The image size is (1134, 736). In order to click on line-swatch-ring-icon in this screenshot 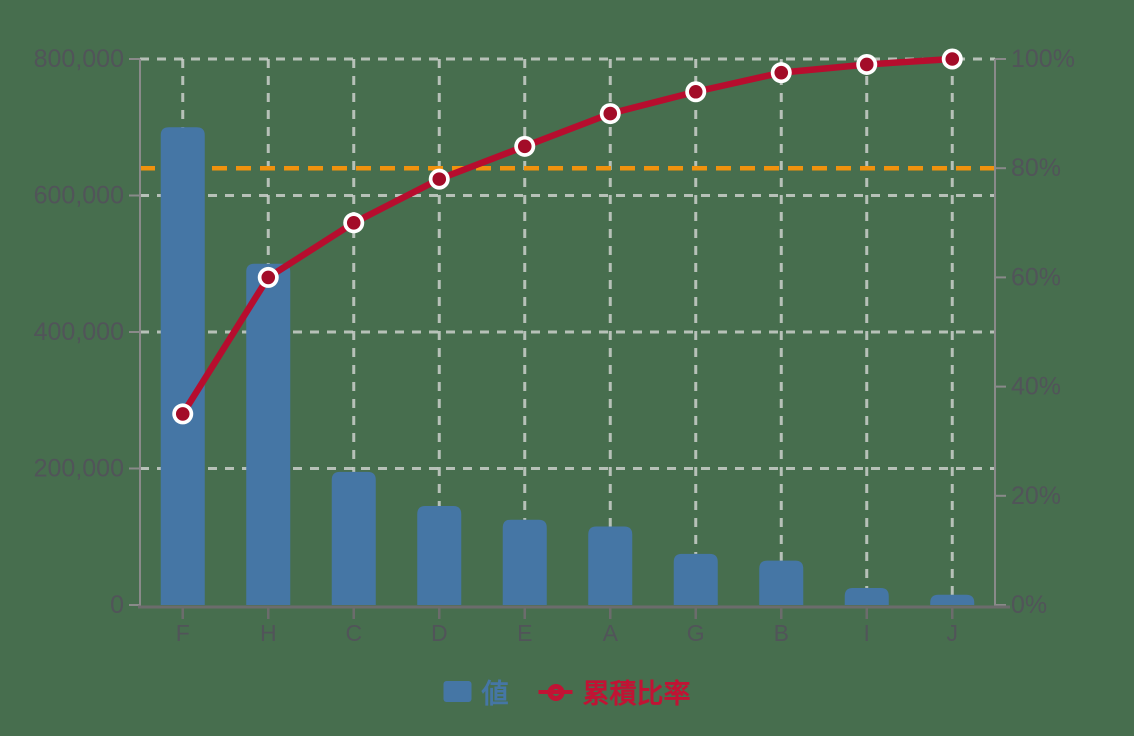, I will do `click(556, 692)`.